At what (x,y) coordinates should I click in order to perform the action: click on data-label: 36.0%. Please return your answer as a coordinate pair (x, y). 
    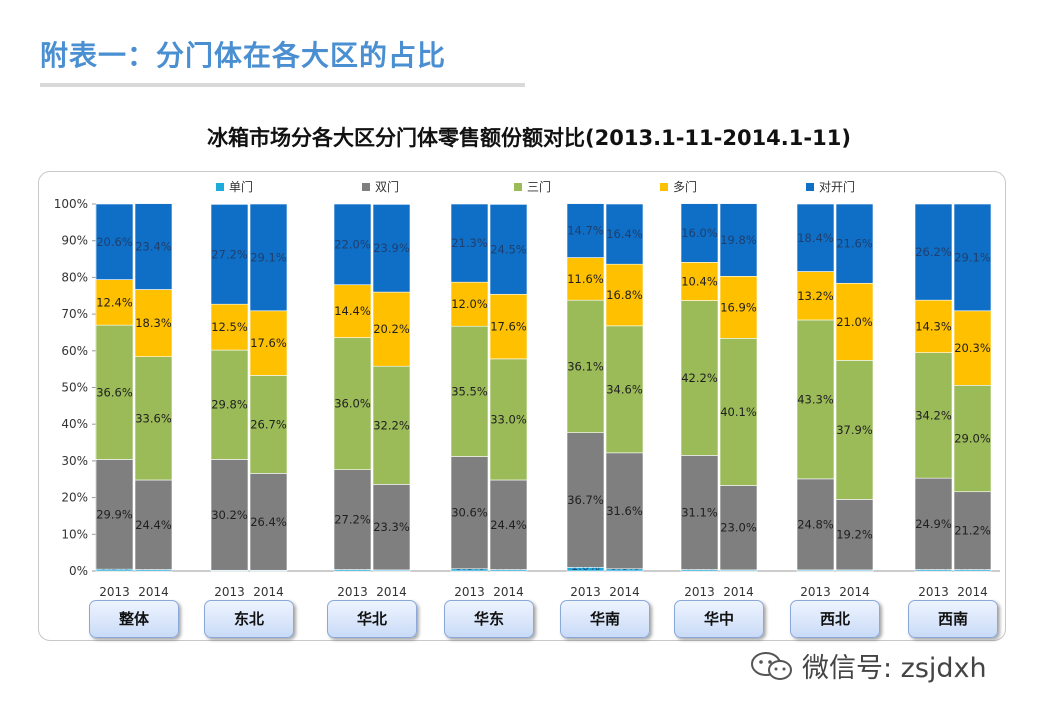
    Looking at the image, I should click on (352, 404).